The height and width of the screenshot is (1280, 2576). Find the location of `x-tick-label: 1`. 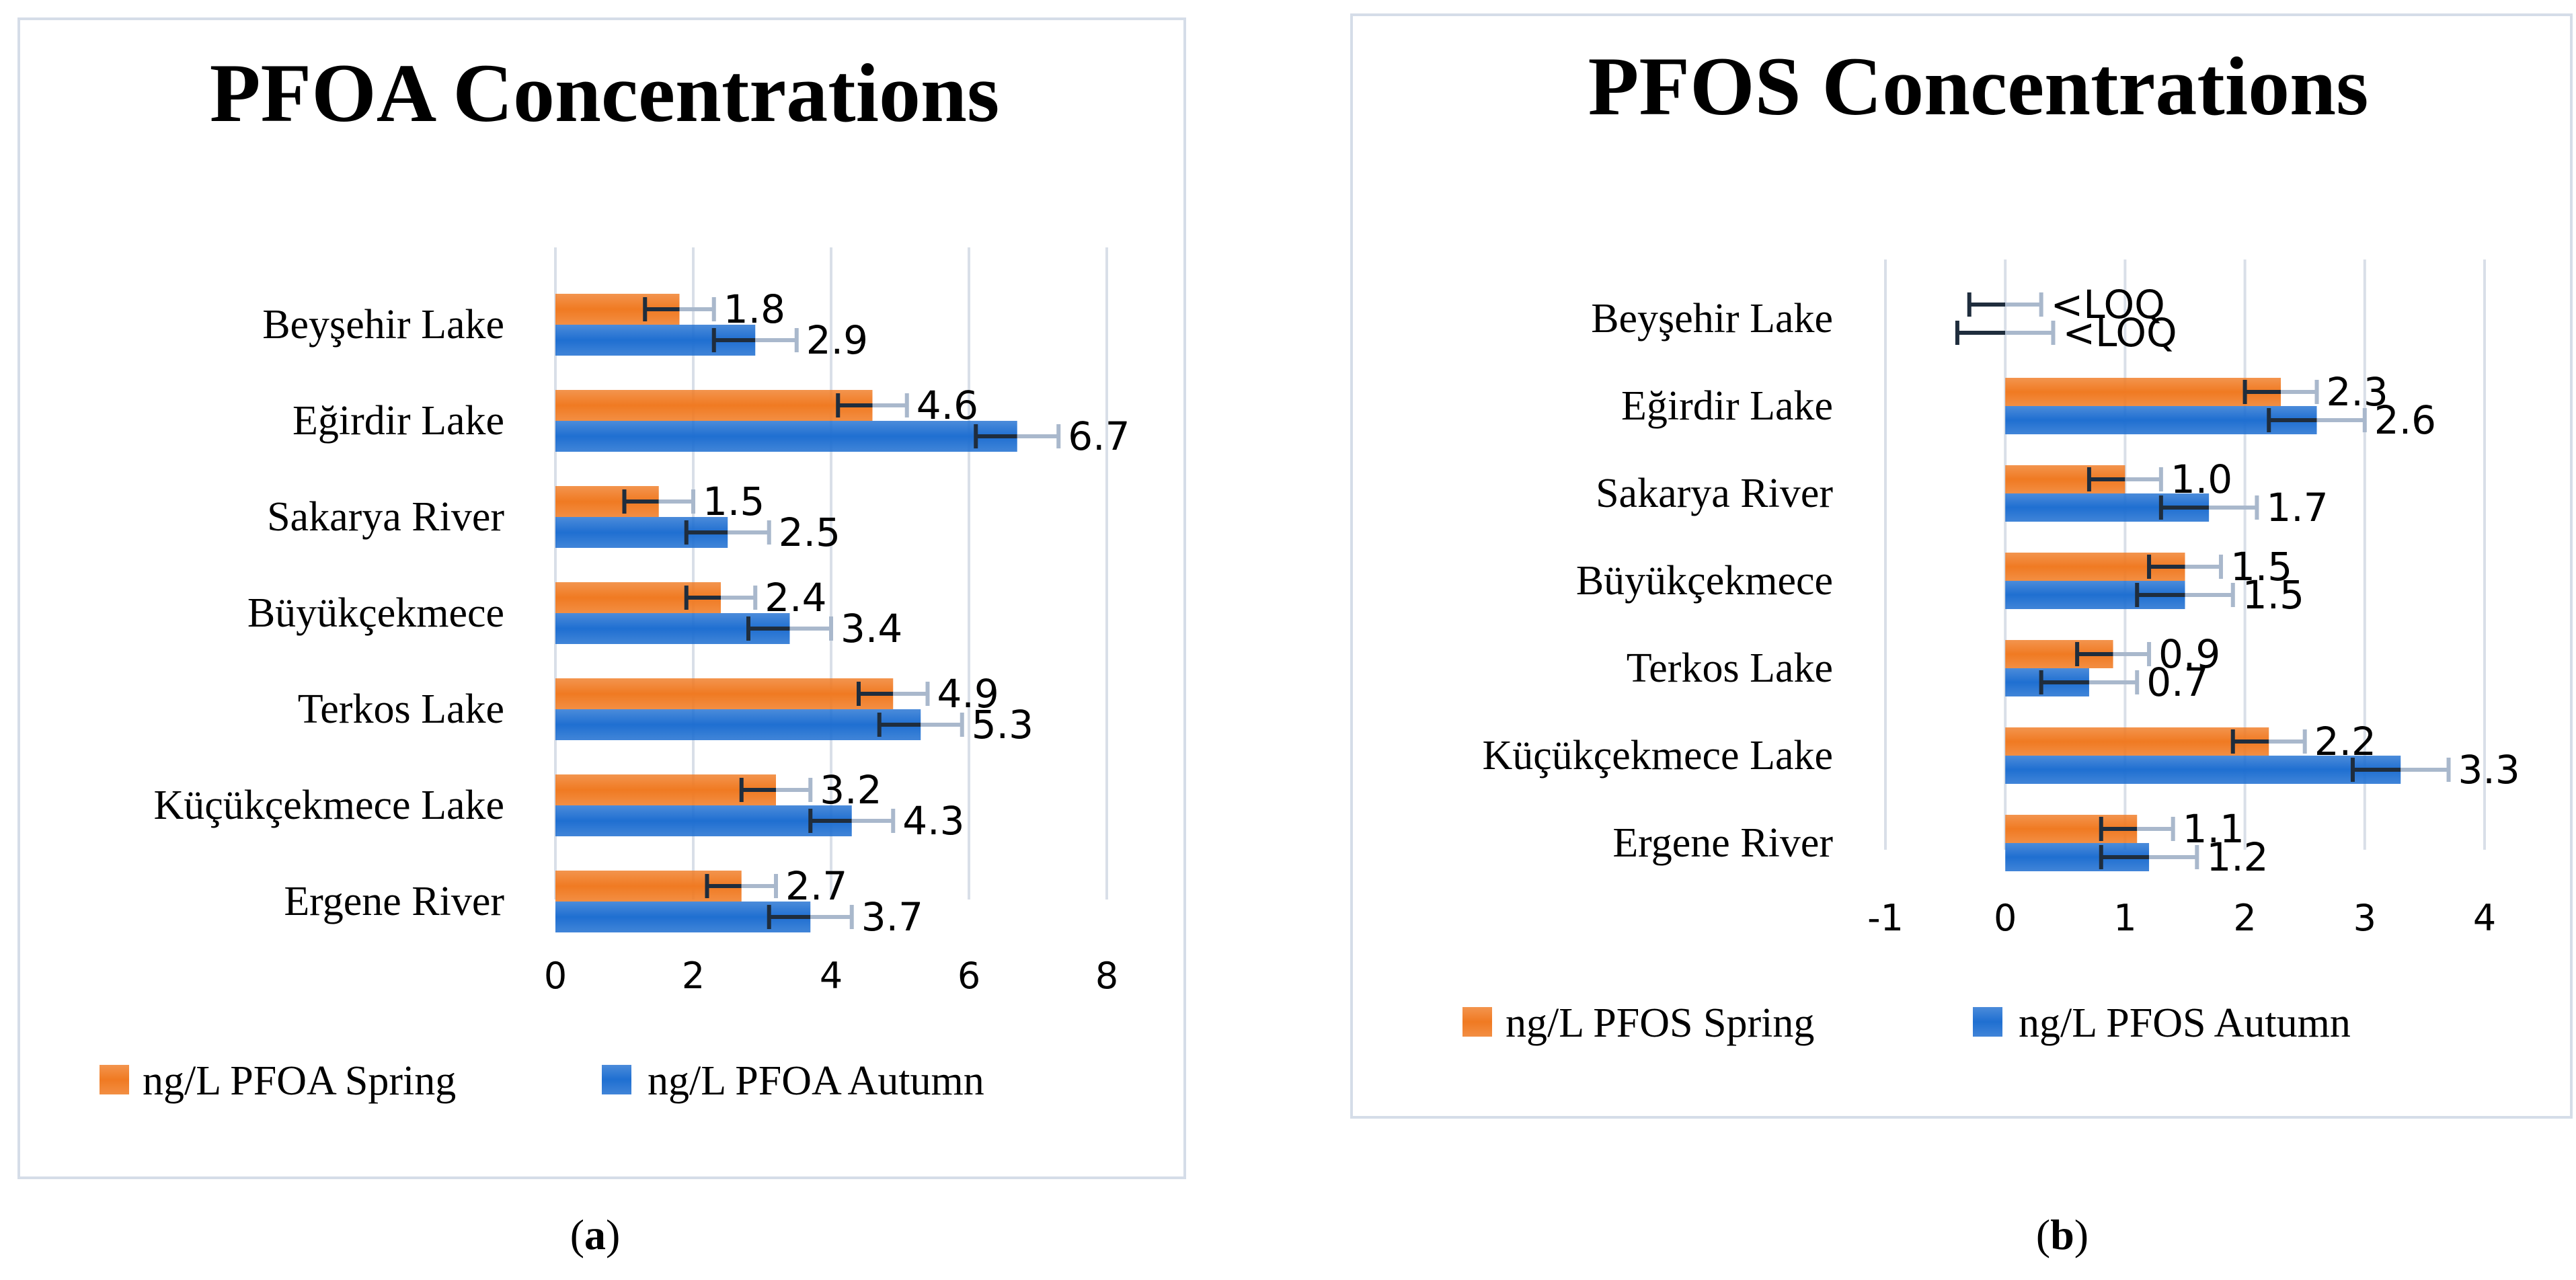

x-tick-label: 1 is located at coordinates (2124, 918).